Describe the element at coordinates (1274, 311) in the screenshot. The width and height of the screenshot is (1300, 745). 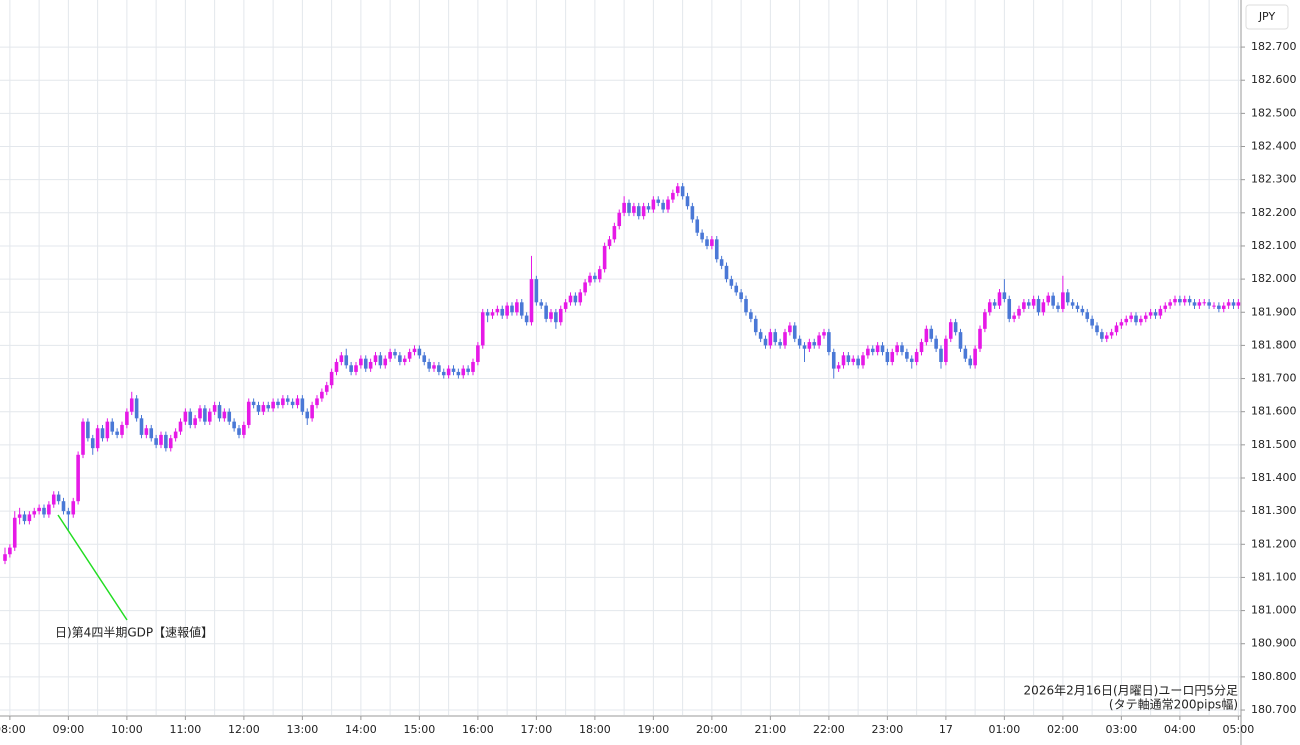
I see `y-tick-label: 181.900` at that location.